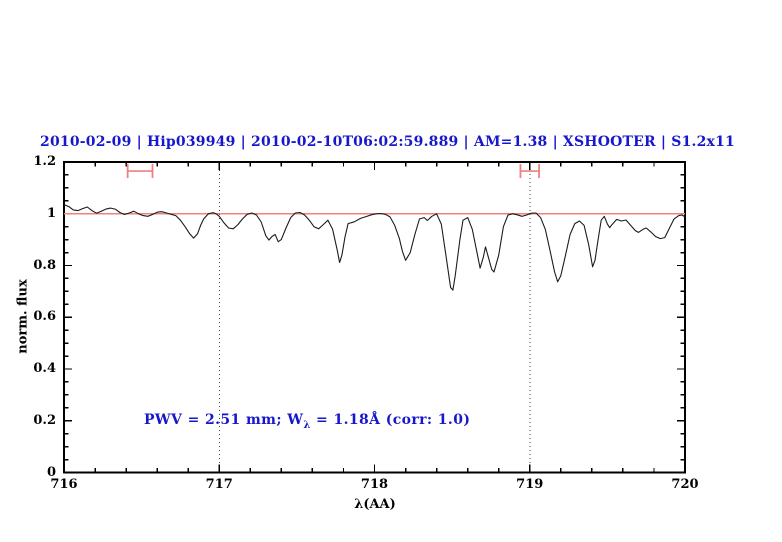 This screenshot has width=782, height=542. What do you see at coordinates (224, 420) in the screenshot?
I see `pwv-annotation-prefix: PWV = 2.51 mm; W` at bounding box center [224, 420].